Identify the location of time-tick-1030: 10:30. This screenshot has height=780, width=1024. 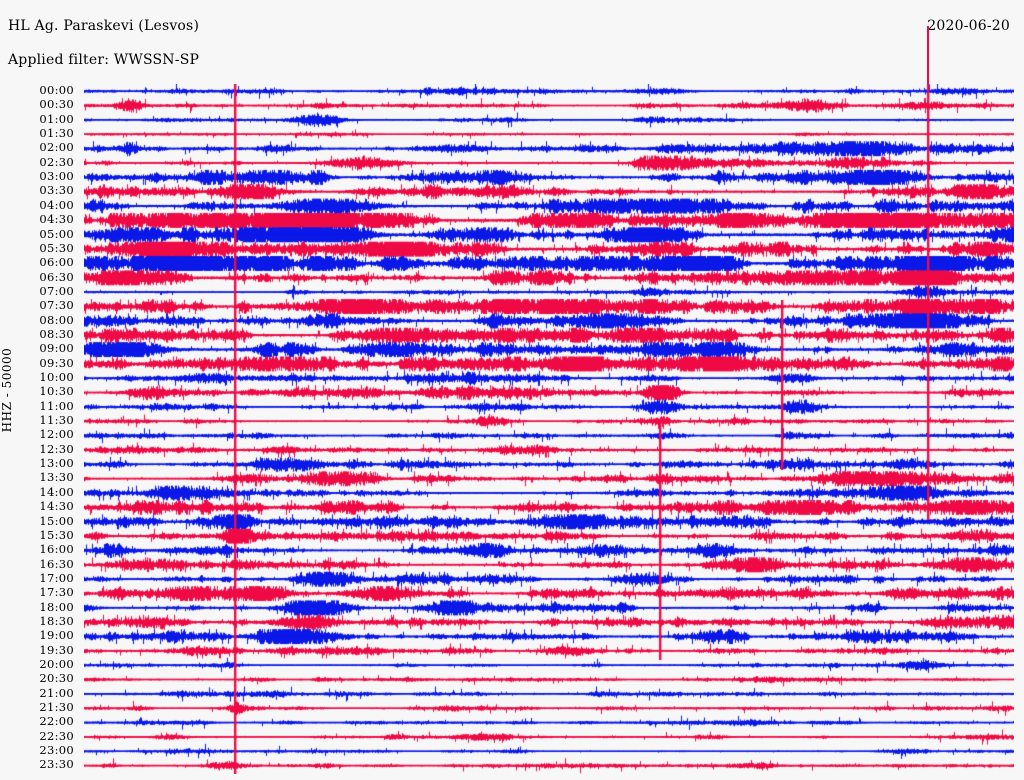
(56, 391).